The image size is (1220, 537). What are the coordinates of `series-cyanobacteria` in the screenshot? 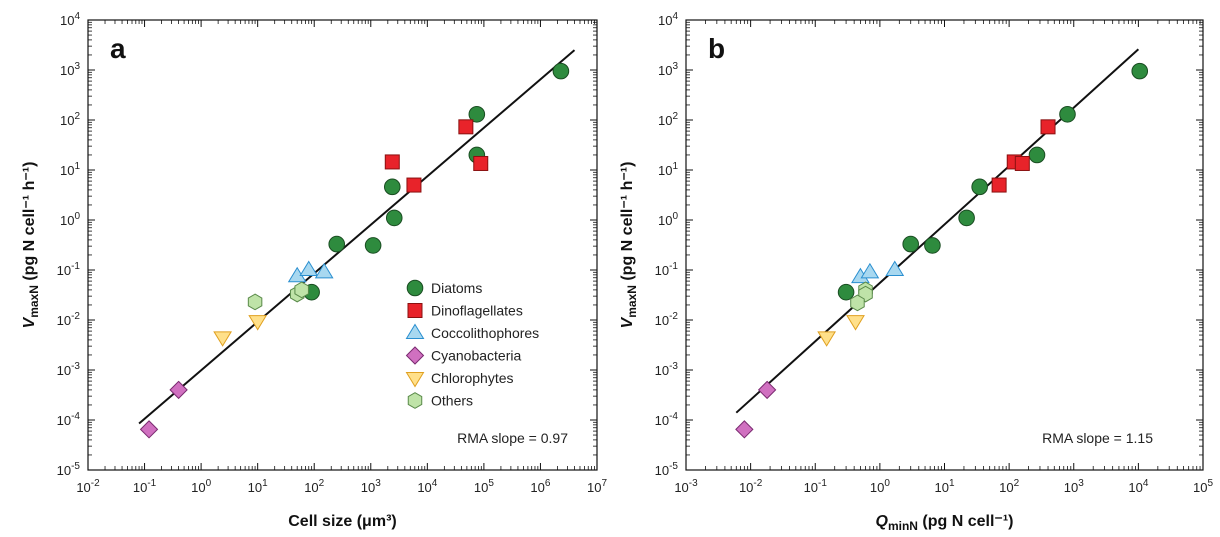 It's located at (163, 409).